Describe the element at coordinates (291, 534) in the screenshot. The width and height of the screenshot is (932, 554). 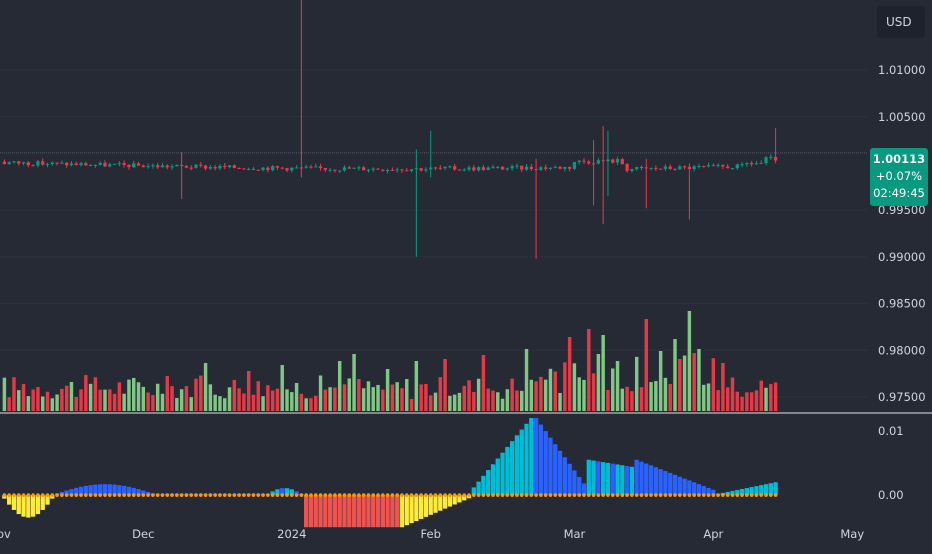
I see `time-tick-label: 2024` at that location.